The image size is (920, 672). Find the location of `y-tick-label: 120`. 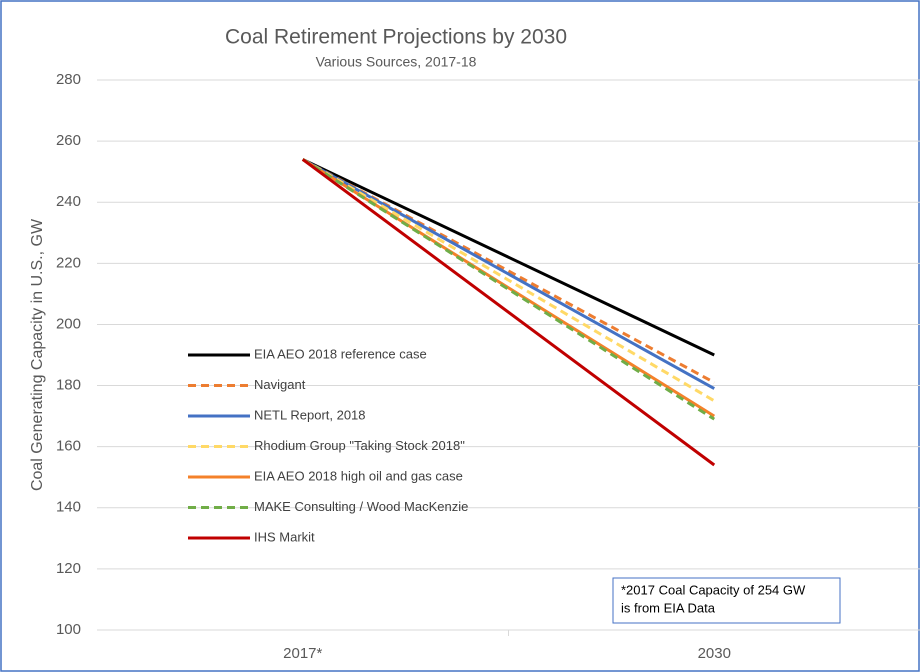

y-tick-label: 120 is located at coordinates (68, 568).